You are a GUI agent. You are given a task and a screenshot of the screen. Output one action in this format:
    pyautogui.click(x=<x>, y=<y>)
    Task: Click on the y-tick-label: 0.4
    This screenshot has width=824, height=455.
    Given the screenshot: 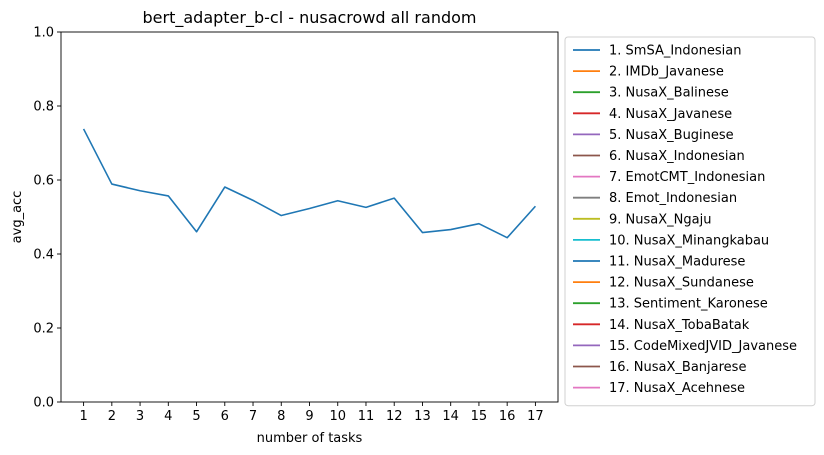 What is the action you would take?
    pyautogui.click(x=43, y=255)
    